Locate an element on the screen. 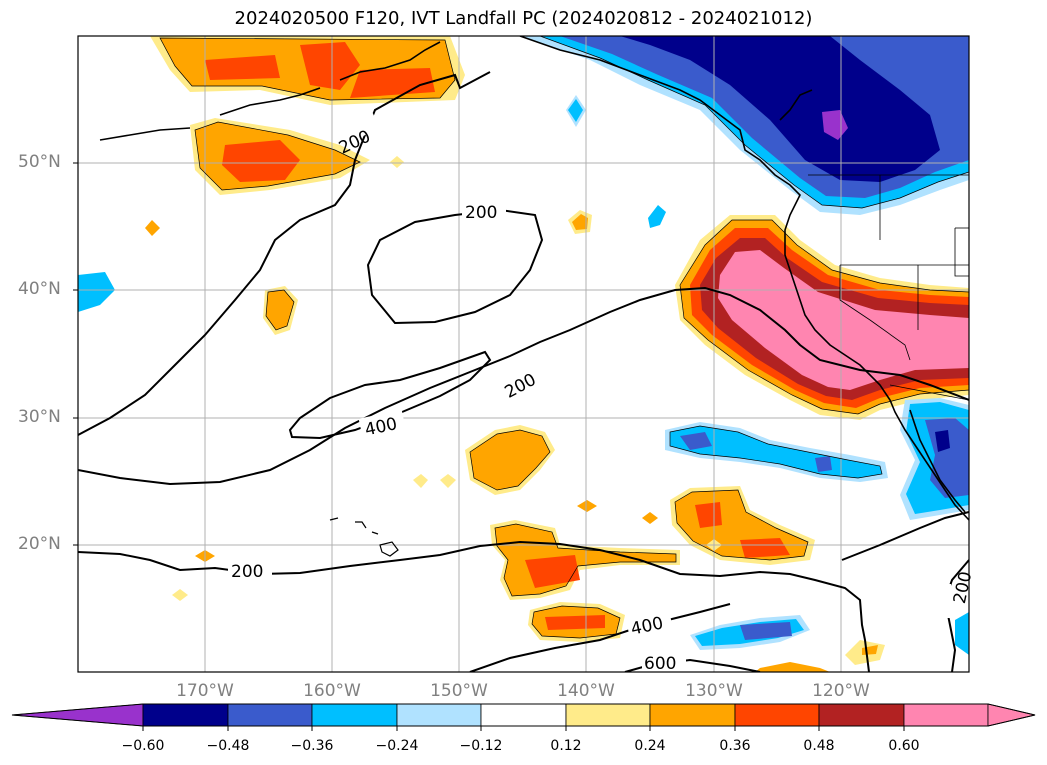  lon-label-150w: 150°W is located at coordinates (459, 691).